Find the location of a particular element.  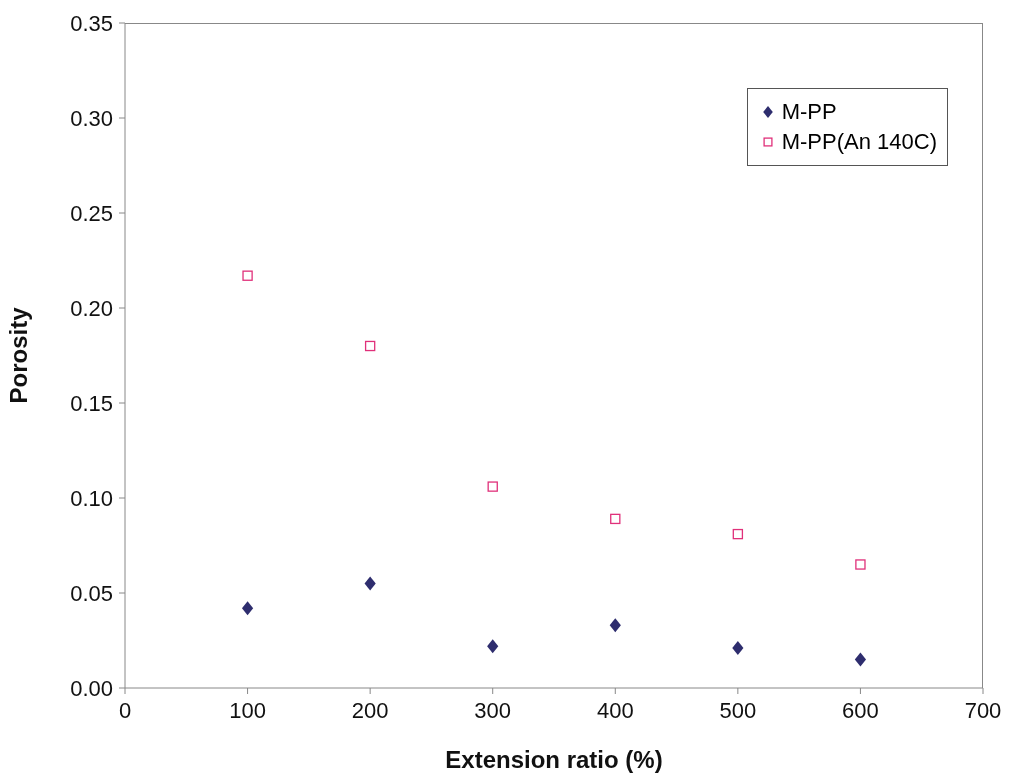

x-tick-label: 100 is located at coordinates (247, 710).